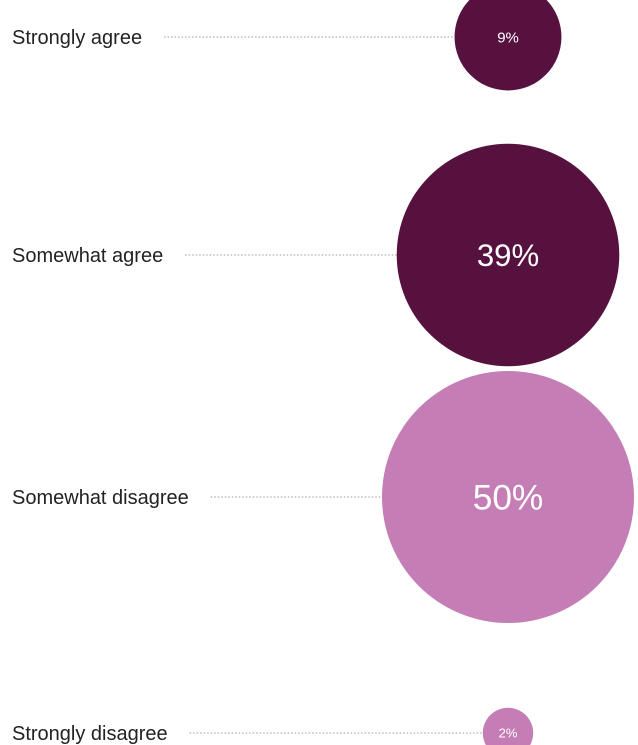 Image resolution: width=638 pixels, height=745 pixels. I want to click on value-label-strongly-agree: 9%, so click(508, 37).